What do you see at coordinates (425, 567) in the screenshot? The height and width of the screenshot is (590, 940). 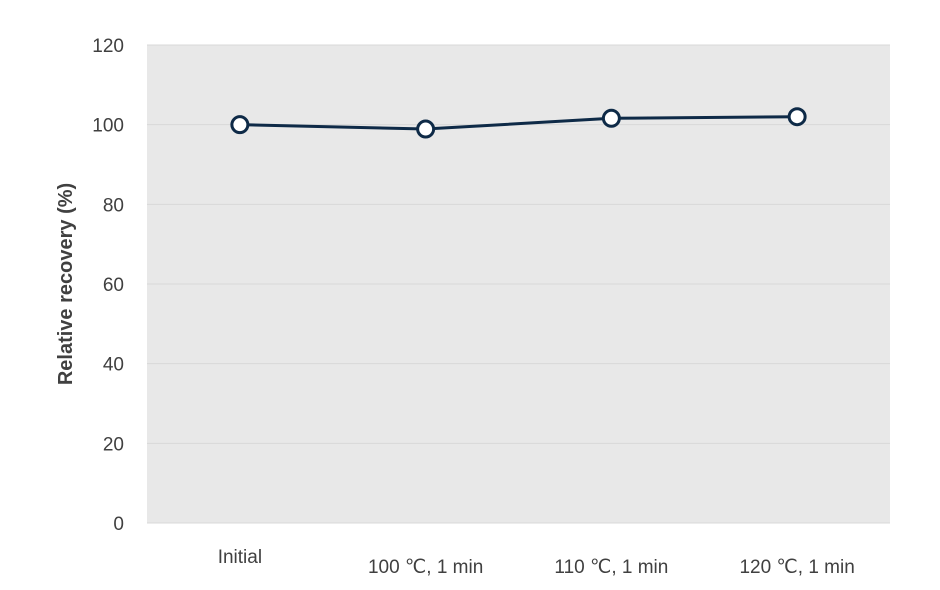 I see `x-tick-label: 100 ℃, 1 min` at bounding box center [425, 567].